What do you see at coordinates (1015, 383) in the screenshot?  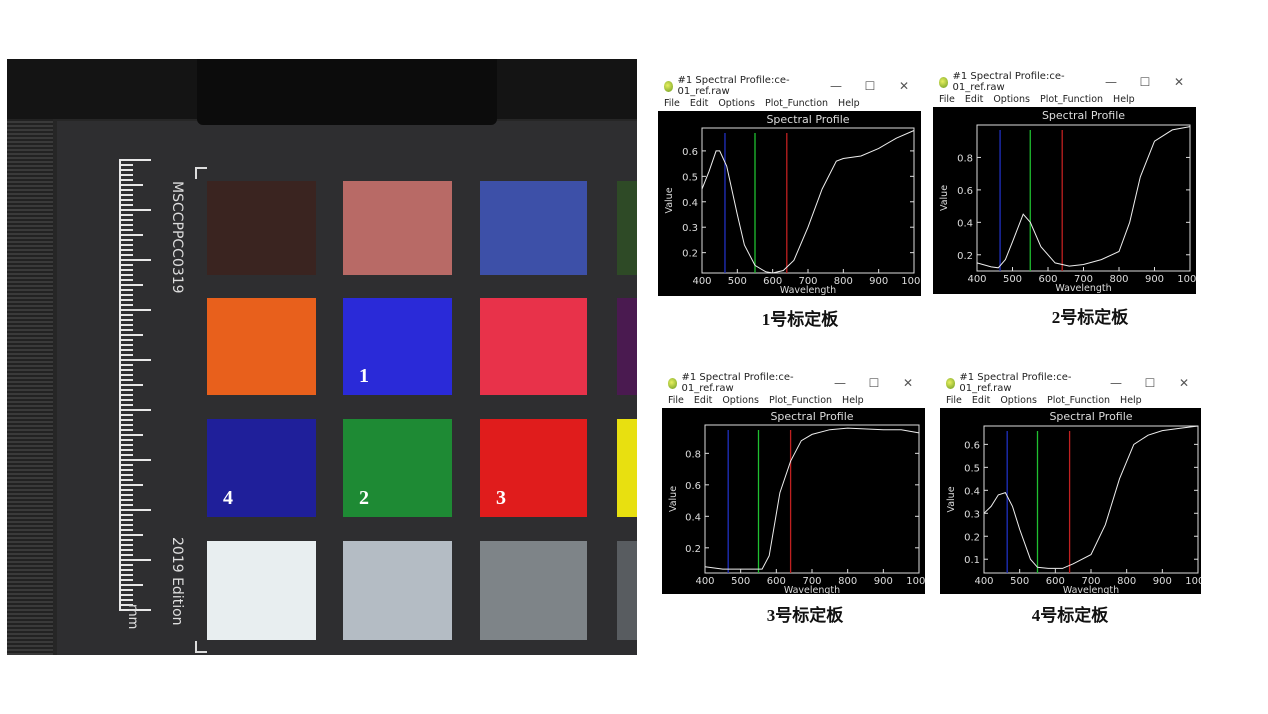 I see `window-title: #1 Spectral Profile:ce-01_ref.raw` at bounding box center [1015, 383].